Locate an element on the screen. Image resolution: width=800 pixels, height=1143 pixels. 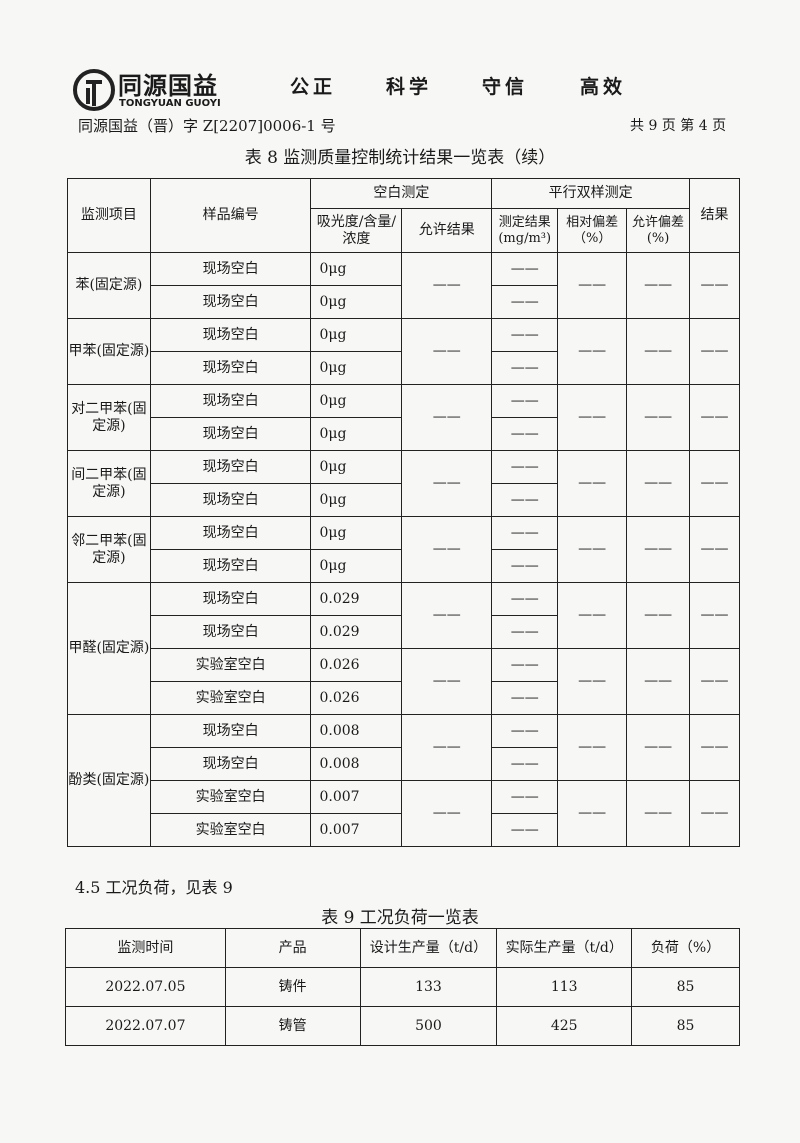
t9-actual: 425 is located at coordinates (564, 1026).